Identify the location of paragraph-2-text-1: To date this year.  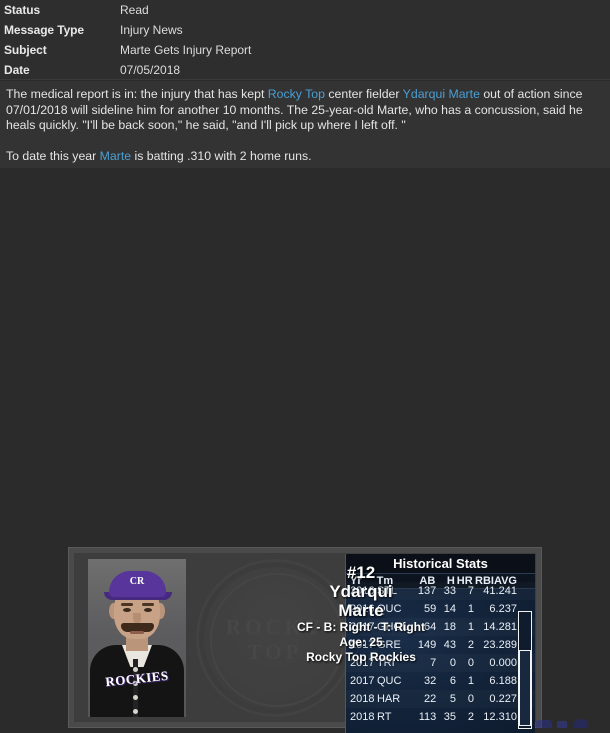
(53, 156).